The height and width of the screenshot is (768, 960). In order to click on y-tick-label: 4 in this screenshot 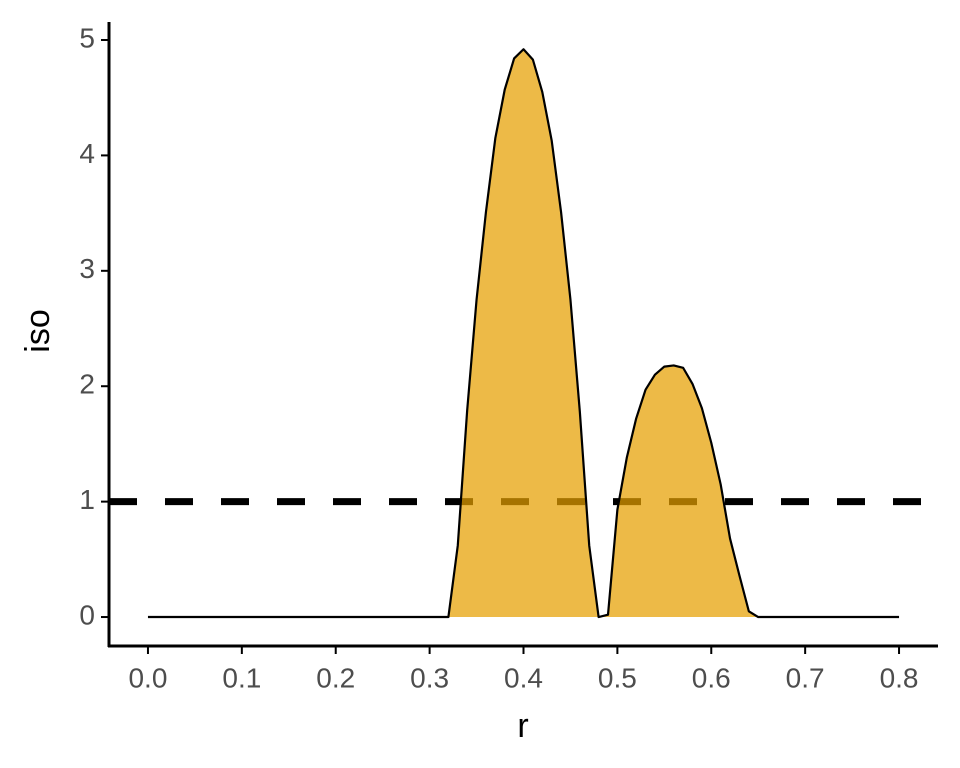, I will do `click(87, 153)`.